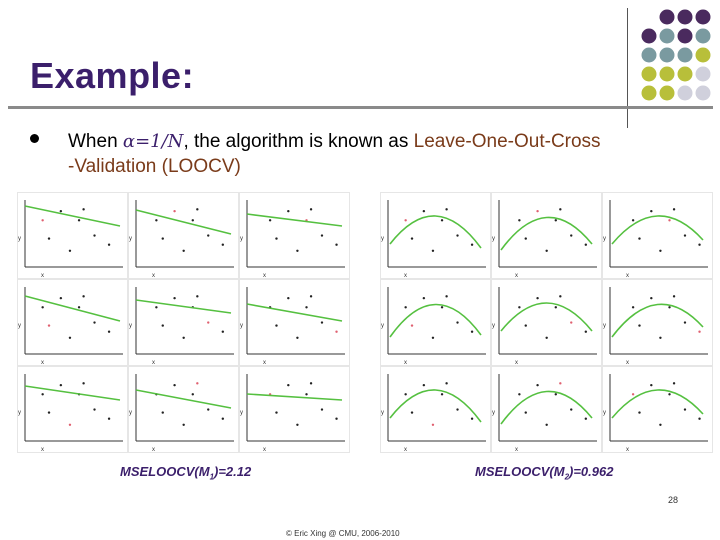 The image size is (720, 540). I want to click on mse-linear-sub: 1, so click(212, 477).